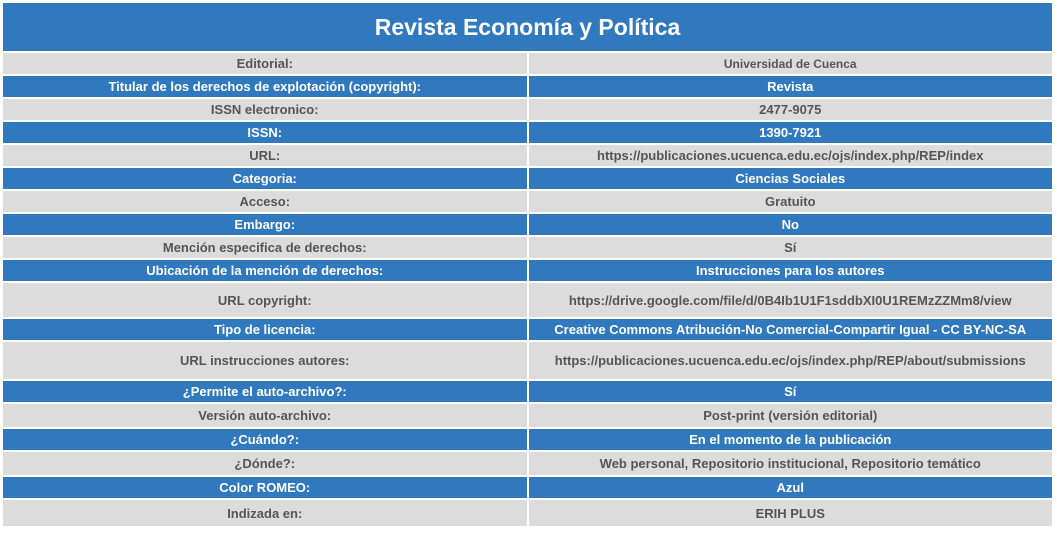 This screenshot has height=543, width=1057. What do you see at coordinates (790, 178) in the screenshot?
I see `value-category: Ciencias Sociales` at bounding box center [790, 178].